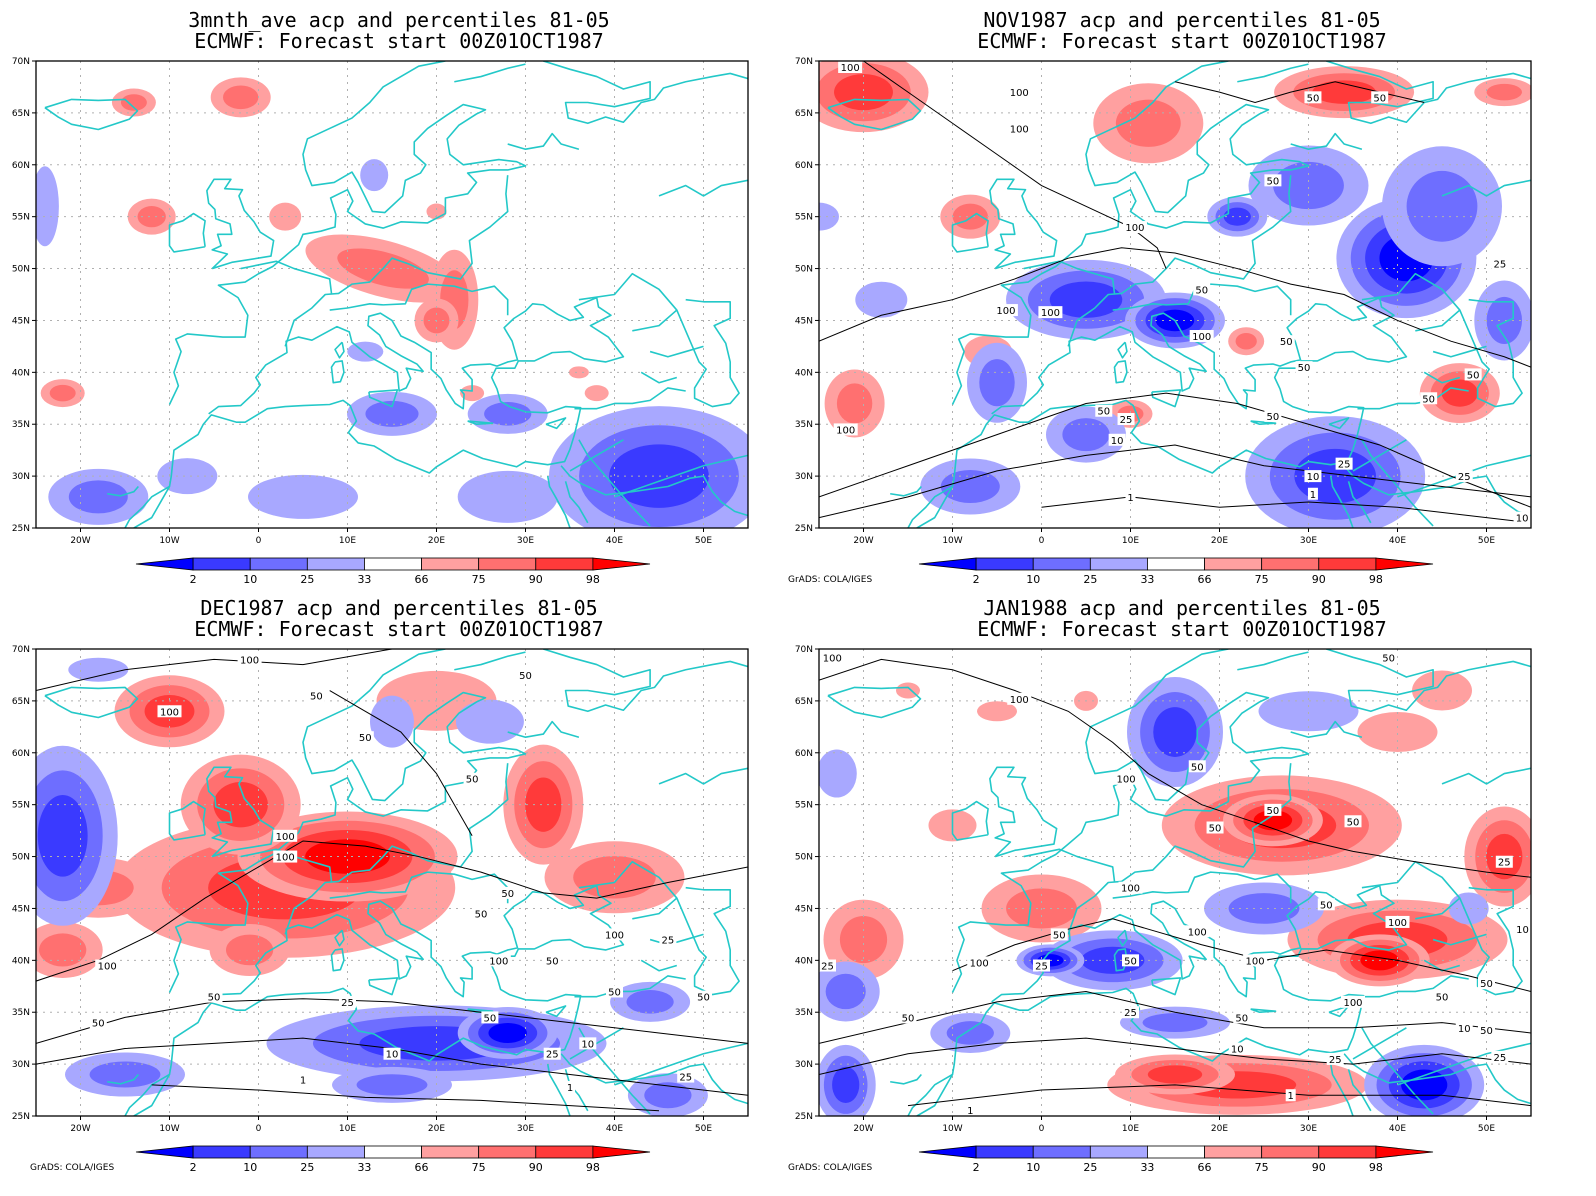 This screenshot has height=1196, width=1596. Describe the element at coordinates (21, 909) in the screenshot. I see `lat-tick-label: 45N` at that location.